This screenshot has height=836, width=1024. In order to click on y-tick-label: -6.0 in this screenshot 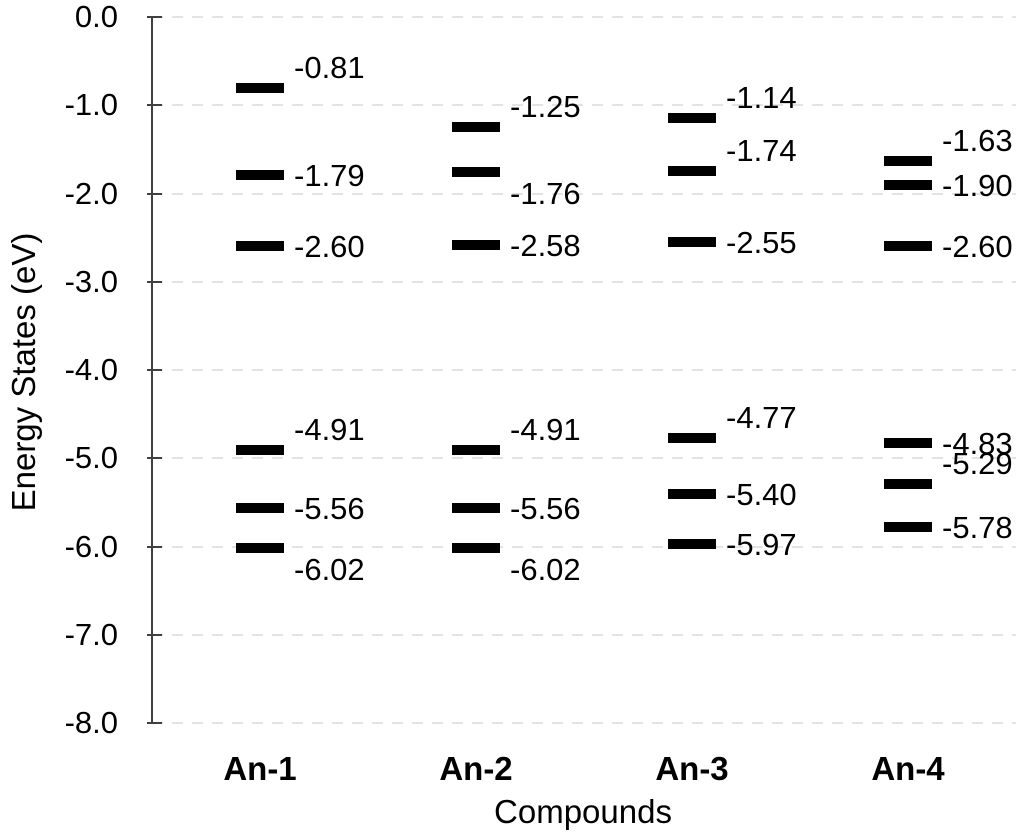, I will do `click(91, 546)`.